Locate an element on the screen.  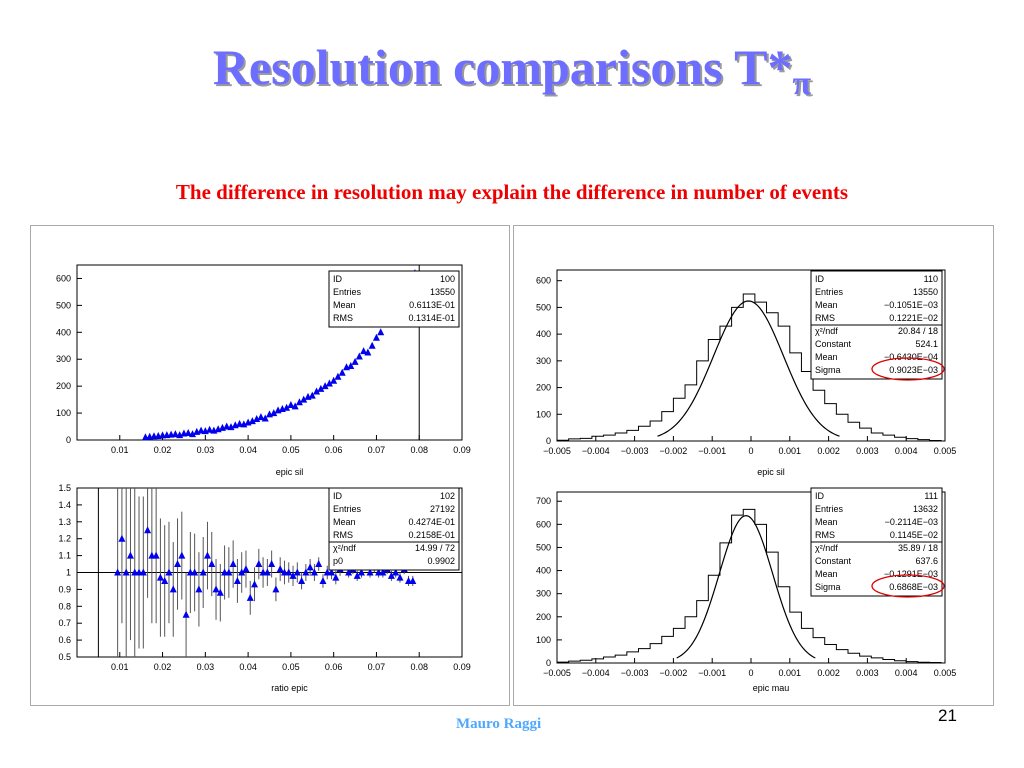
ch4-xtick-label: −0.001 is located at coordinates (712, 673).